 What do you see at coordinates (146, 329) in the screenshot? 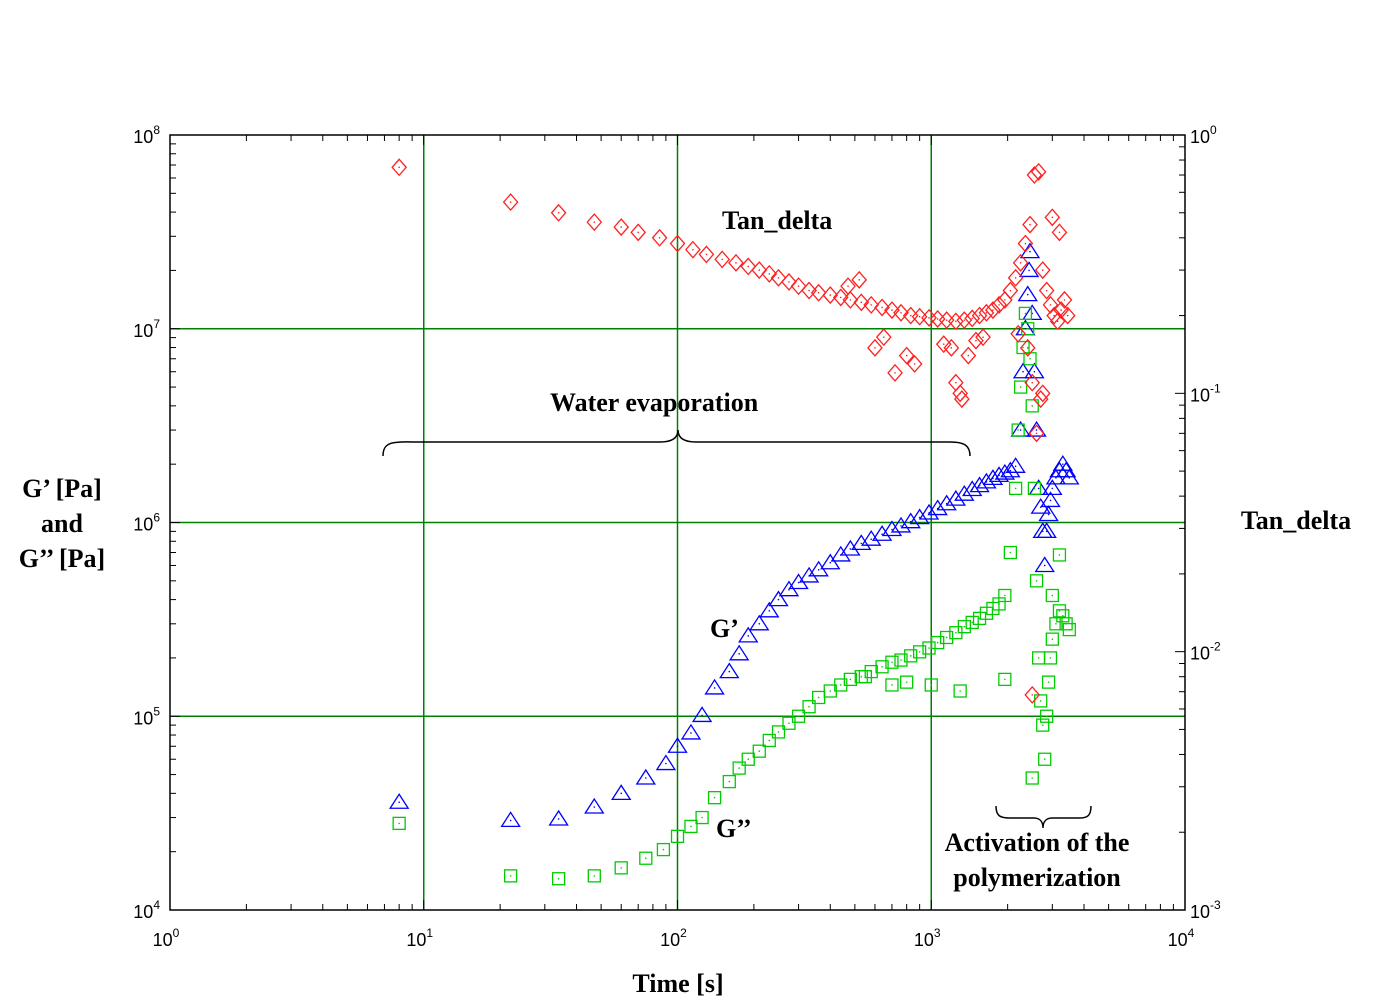
I see `y-tick-label: 10⁷` at bounding box center [146, 329].